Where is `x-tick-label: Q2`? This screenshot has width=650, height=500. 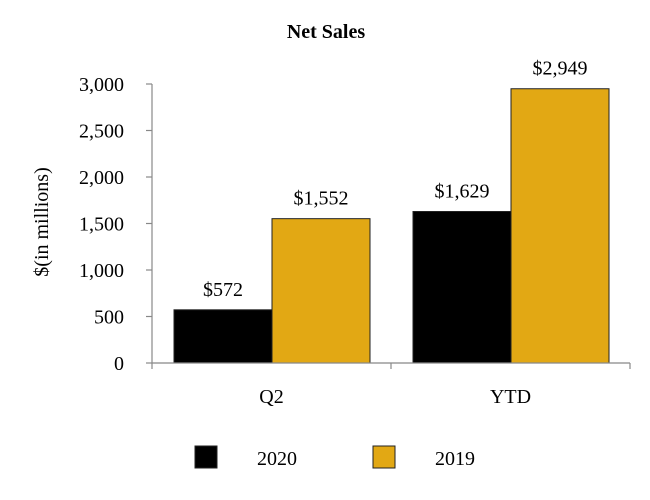
x-tick-label: Q2 is located at coordinates (271, 397).